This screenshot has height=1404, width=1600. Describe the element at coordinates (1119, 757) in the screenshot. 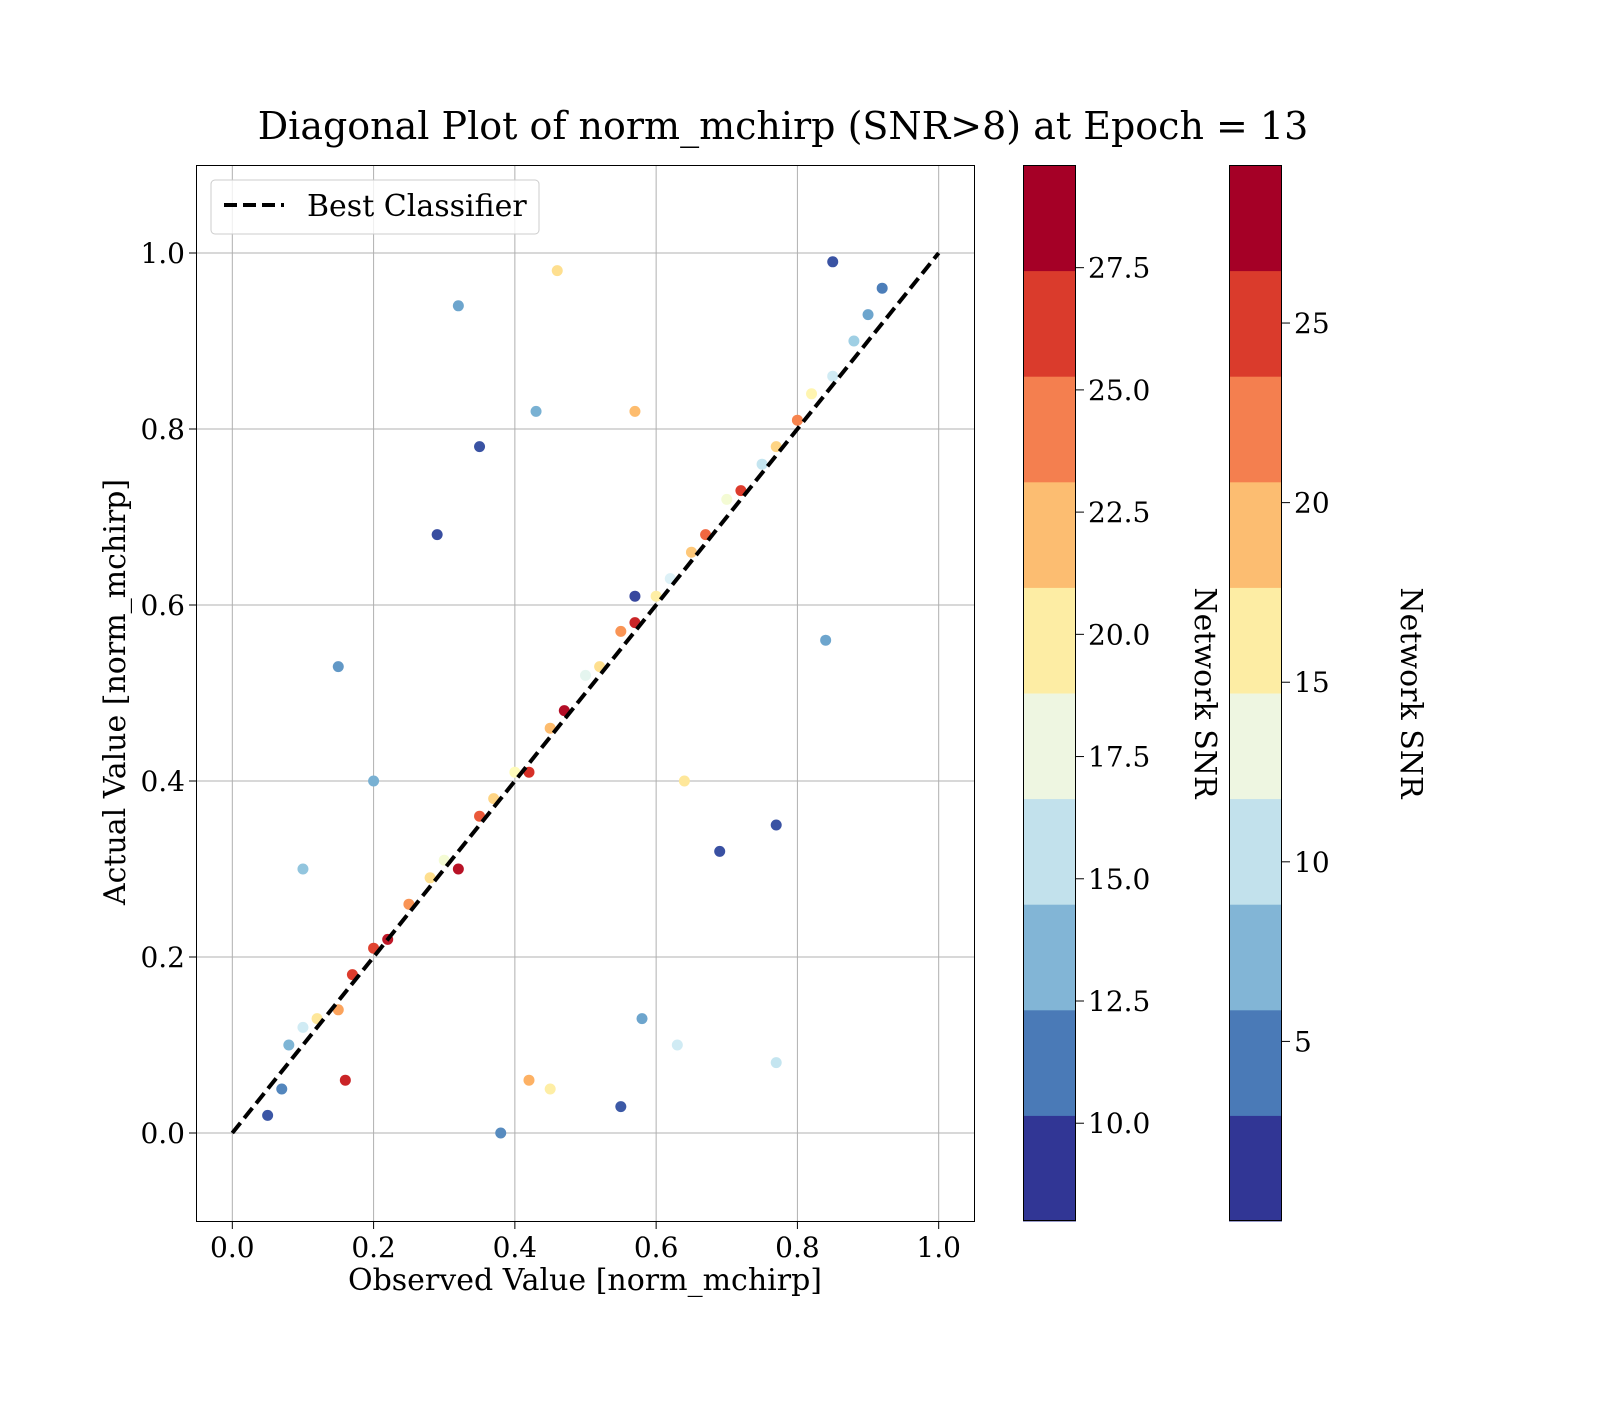

I see `colorbar-tick-label: 17.5` at that location.